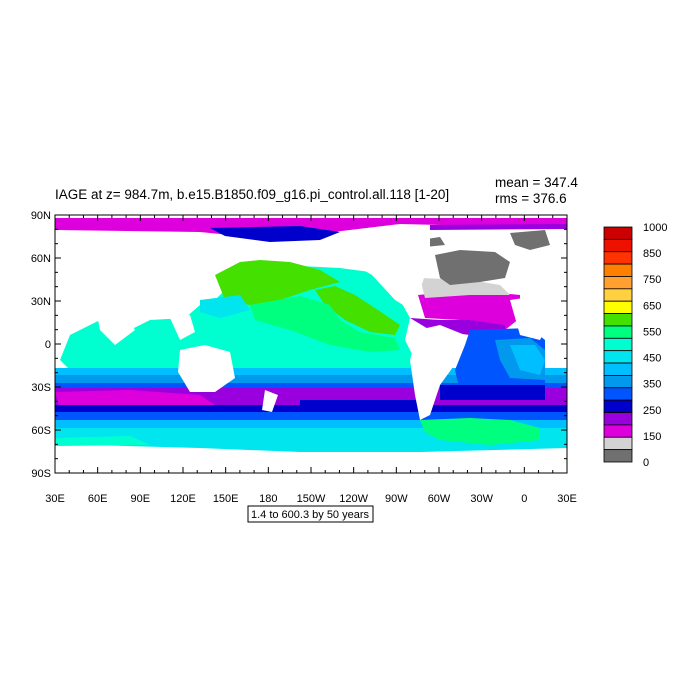 The image size is (700, 700). Describe the element at coordinates (652, 306) in the screenshot. I see `colorbar-label: 650` at that location.